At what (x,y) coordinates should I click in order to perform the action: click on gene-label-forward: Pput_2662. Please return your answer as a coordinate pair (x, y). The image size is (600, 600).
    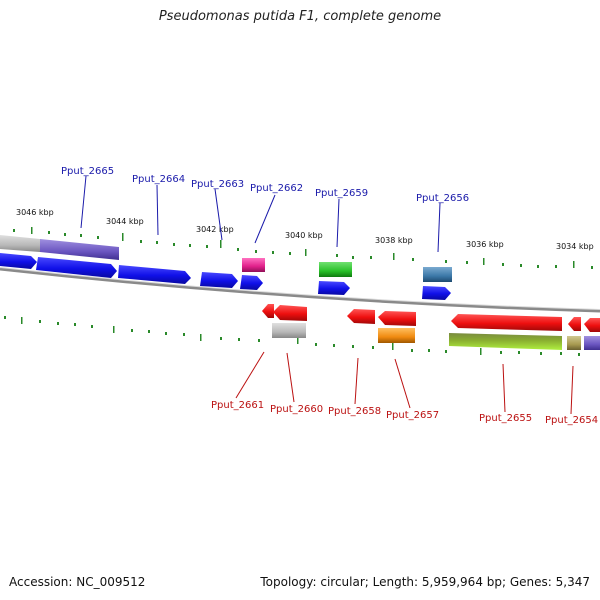
    Looking at the image, I should click on (276, 188).